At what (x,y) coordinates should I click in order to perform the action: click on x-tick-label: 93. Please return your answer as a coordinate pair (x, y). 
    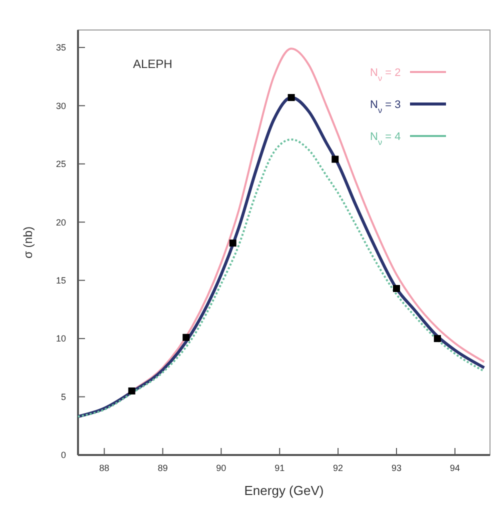
    Looking at the image, I should click on (396, 468).